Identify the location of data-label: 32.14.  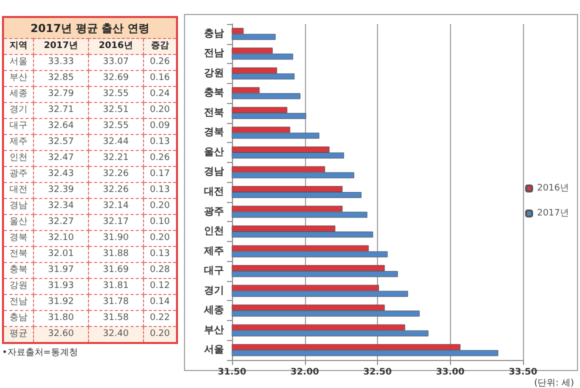
(116, 206).